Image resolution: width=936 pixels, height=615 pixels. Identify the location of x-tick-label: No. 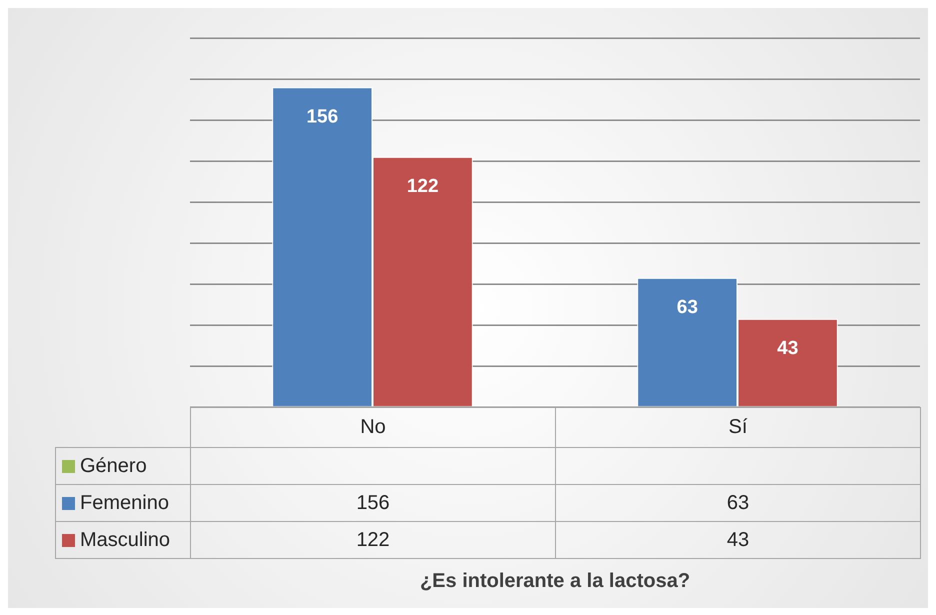
(373, 427).